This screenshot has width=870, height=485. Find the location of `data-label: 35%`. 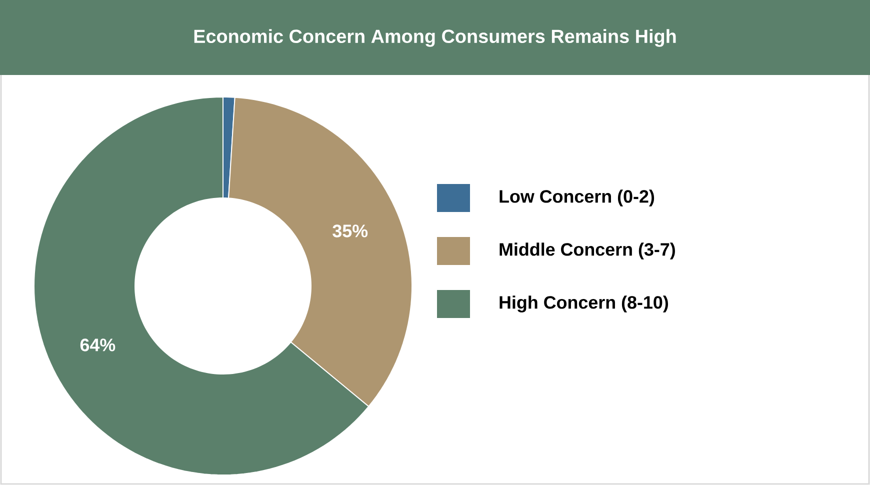

data-label: 35% is located at coordinates (350, 231).